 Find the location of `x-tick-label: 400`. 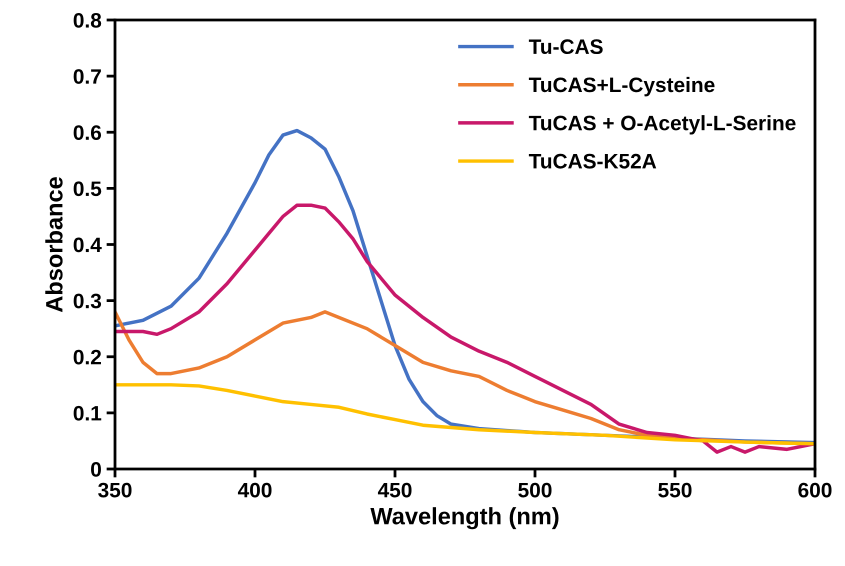

x-tick-label: 400 is located at coordinates (255, 490).